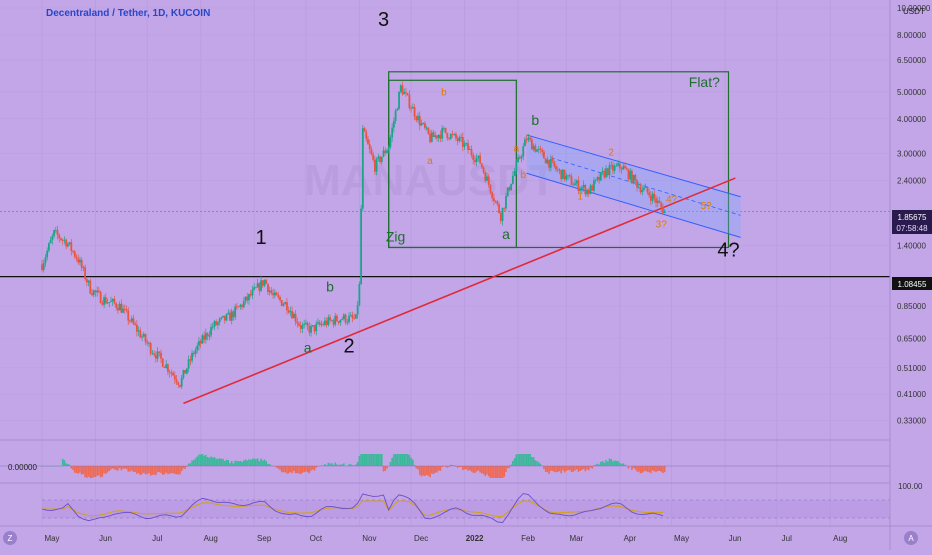 Image resolution: width=932 pixels, height=555 pixels. Describe the element at coordinates (260, 238) in the screenshot. I see `wave-label: 1` at that location.